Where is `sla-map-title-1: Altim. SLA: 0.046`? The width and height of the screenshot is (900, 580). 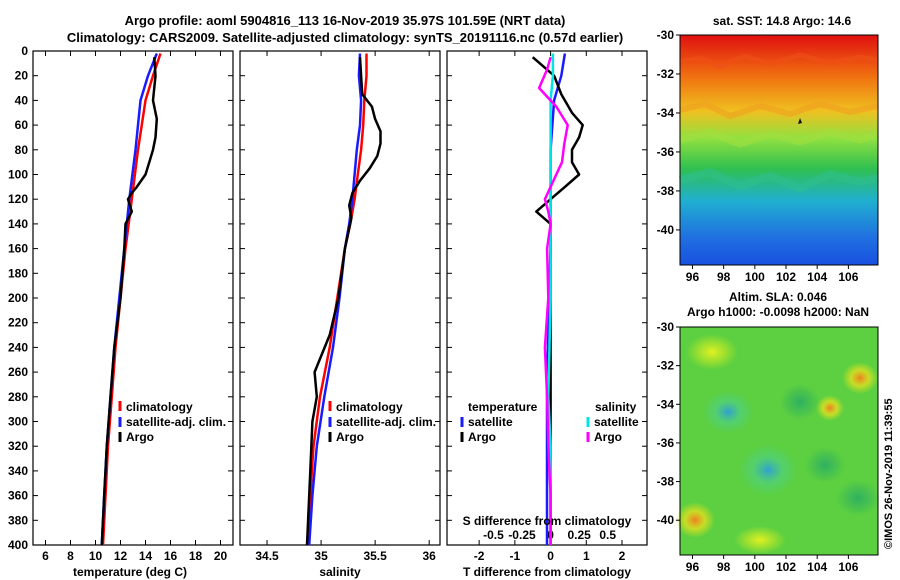
sla-map-title-1: Altim. SLA: 0.046 is located at coordinates (778, 297).